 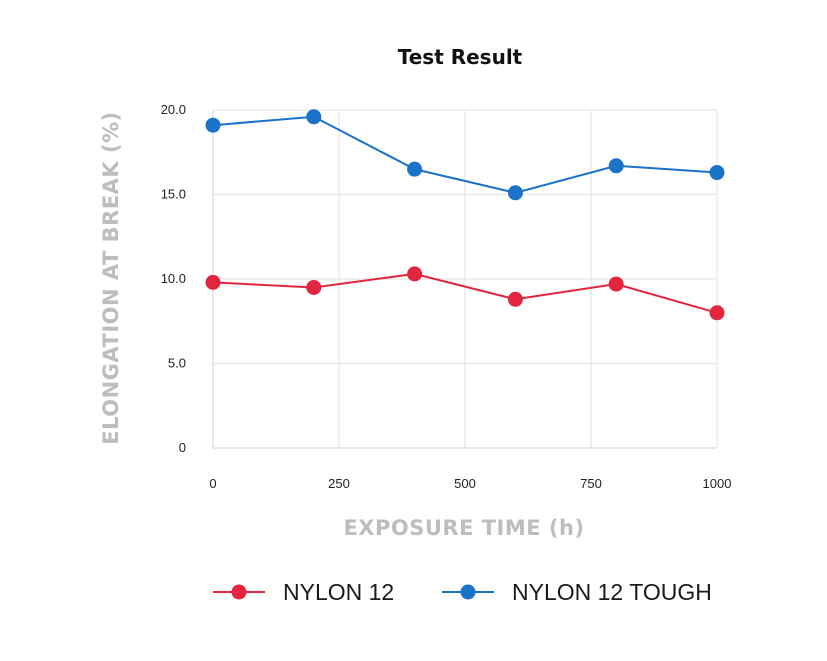 What do you see at coordinates (177, 363) in the screenshot?
I see `y-tick-label: 5.0` at bounding box center [177, 363].